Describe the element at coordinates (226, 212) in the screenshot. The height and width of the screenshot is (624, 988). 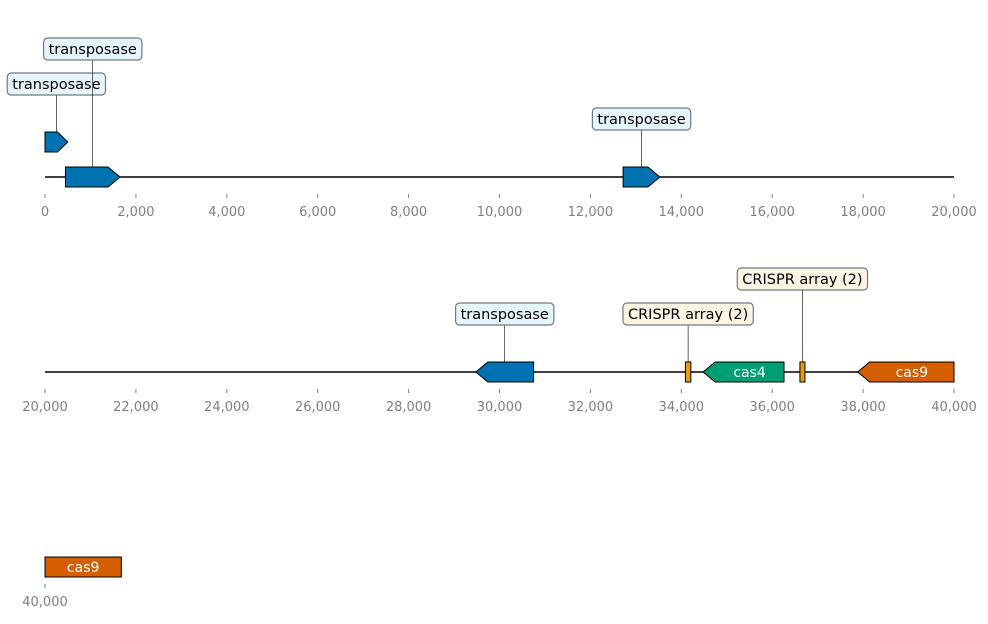
I see `tick-label: 4,000` at that location.